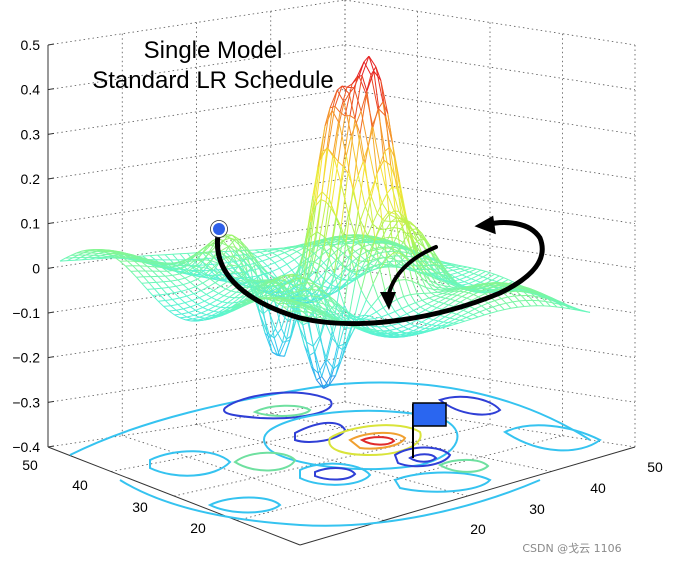 The height and width of the screenshot is (564, 674). Describe the element at coordinates (26, 313) in the screenshot. I see `z-tick-label: −0.1` at that location.